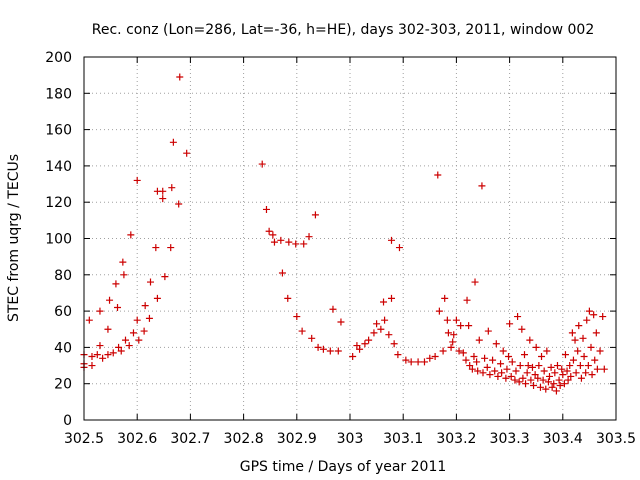 The height and width of the screenshot is (480, 640). What do you see at coordinates (58, 131) in the screenshot?
I see `y-tick-label: 160` at bounding box center [58, 131].